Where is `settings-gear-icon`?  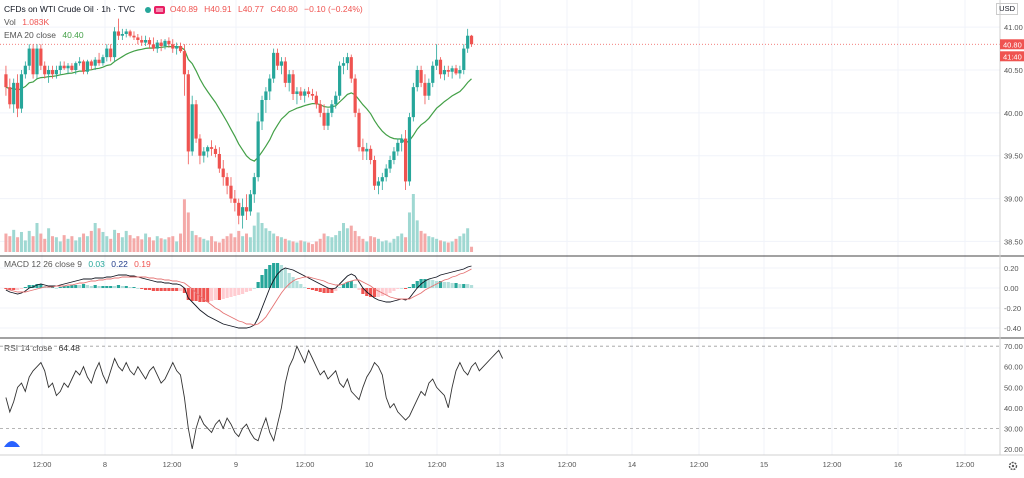
settings-gear-icon is located at coordinates (1013, 466).